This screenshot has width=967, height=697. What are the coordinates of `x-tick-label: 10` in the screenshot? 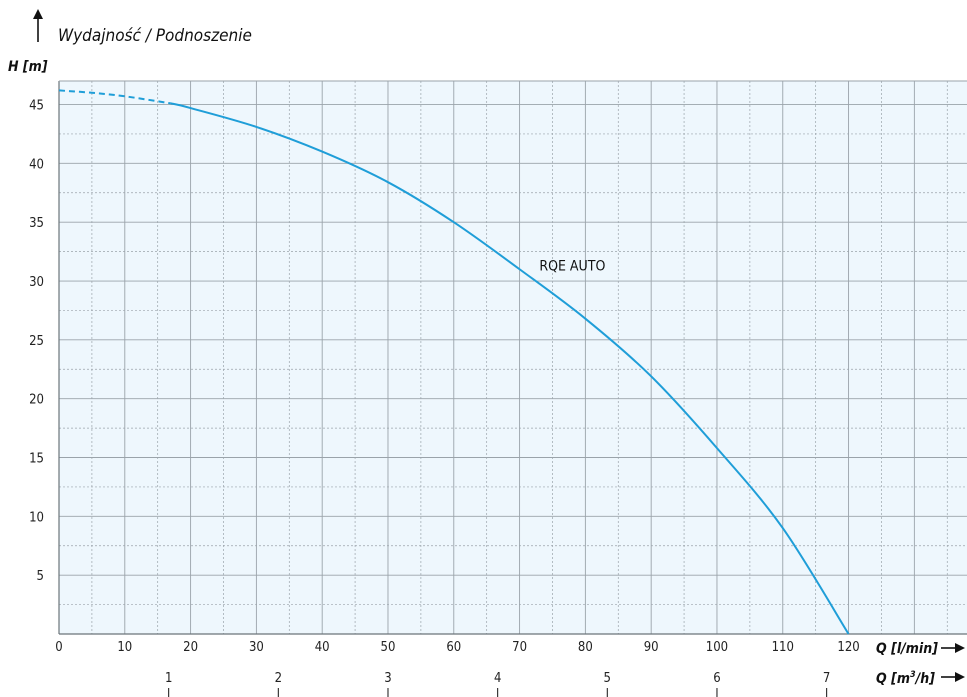 It's located at (124, 647).